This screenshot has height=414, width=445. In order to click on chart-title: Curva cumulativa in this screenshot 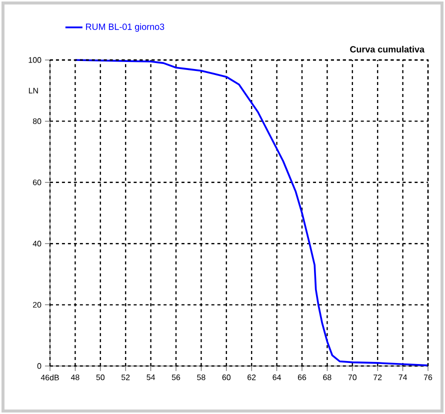, I will do `click(387, 49)`.